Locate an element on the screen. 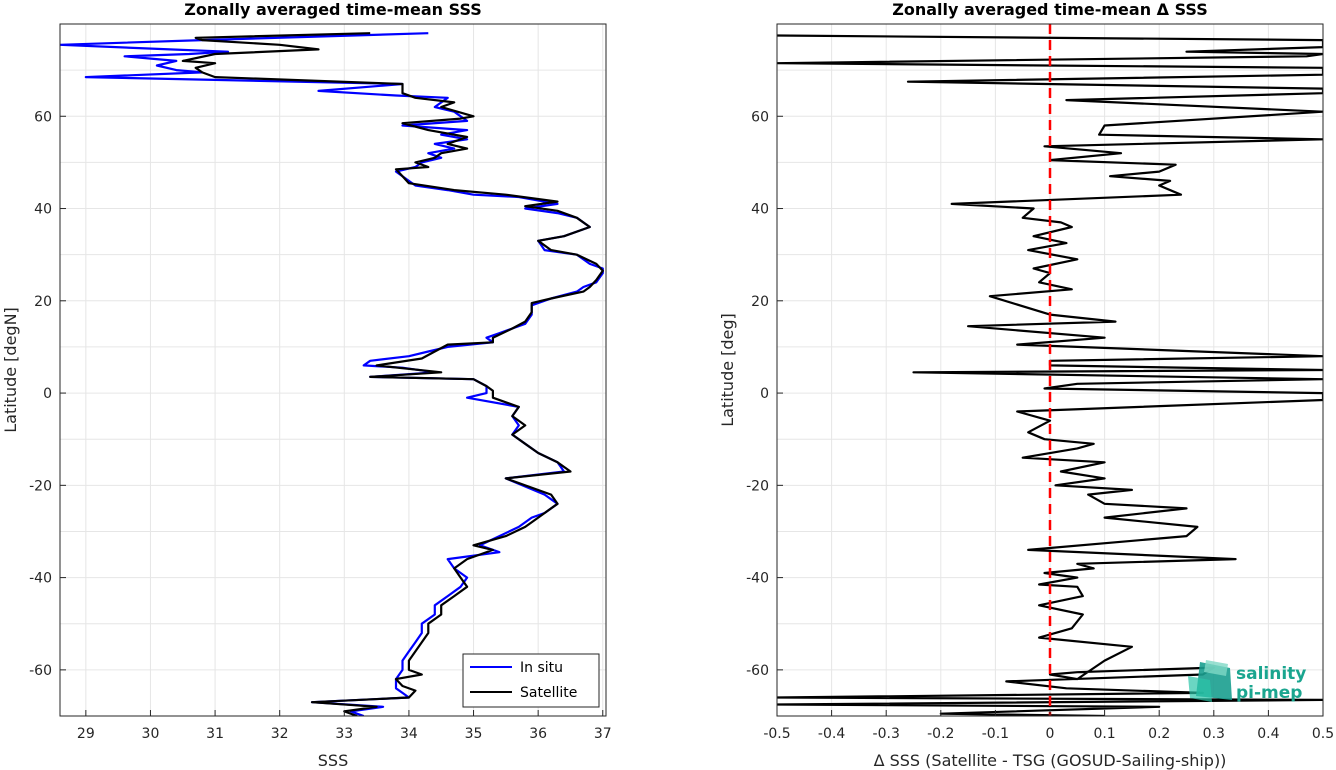 The image size is (1336, 770). sss-xtick-label: 32 is located at coordinates (280, 734).